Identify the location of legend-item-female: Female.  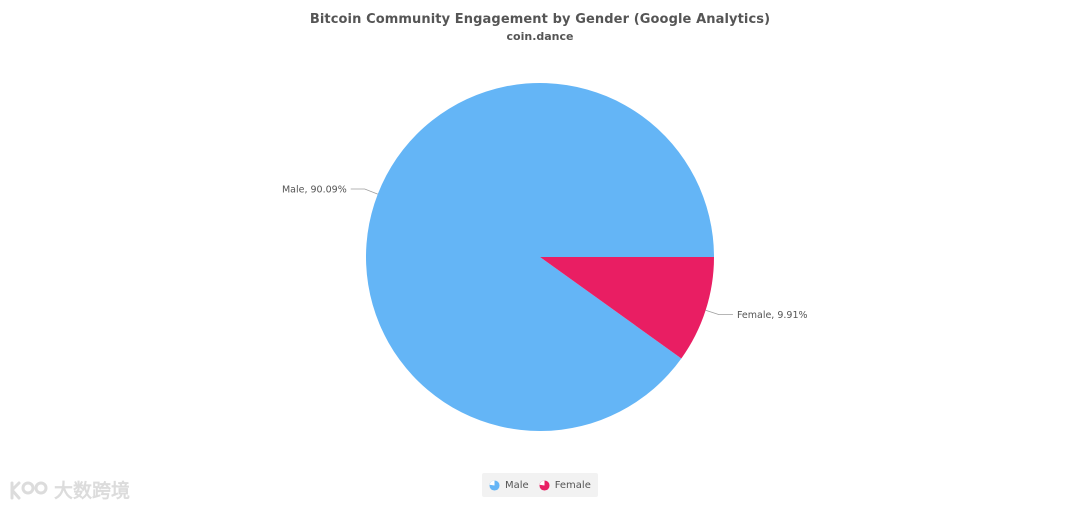
(565, 485).